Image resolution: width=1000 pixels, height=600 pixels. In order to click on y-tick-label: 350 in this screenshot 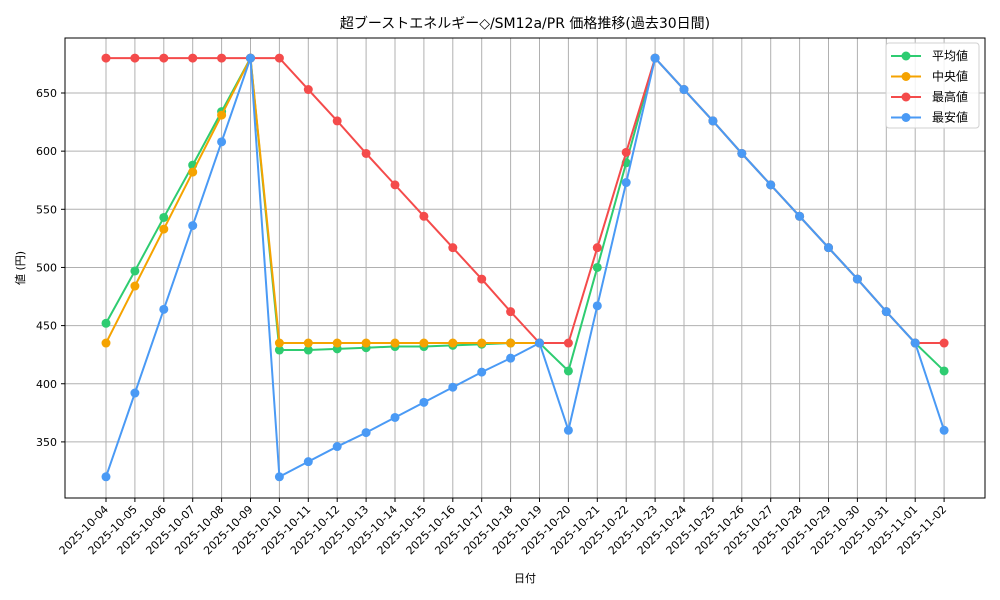, I will do `click(46, 442)`.